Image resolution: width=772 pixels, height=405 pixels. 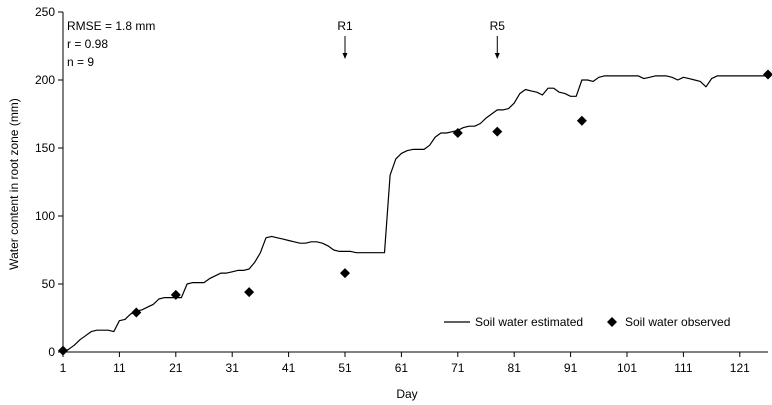 What do you see at coordinates (345, 368) in the screenshot?
I see `x-tick-label: 51` at bounding box center [345, 368].